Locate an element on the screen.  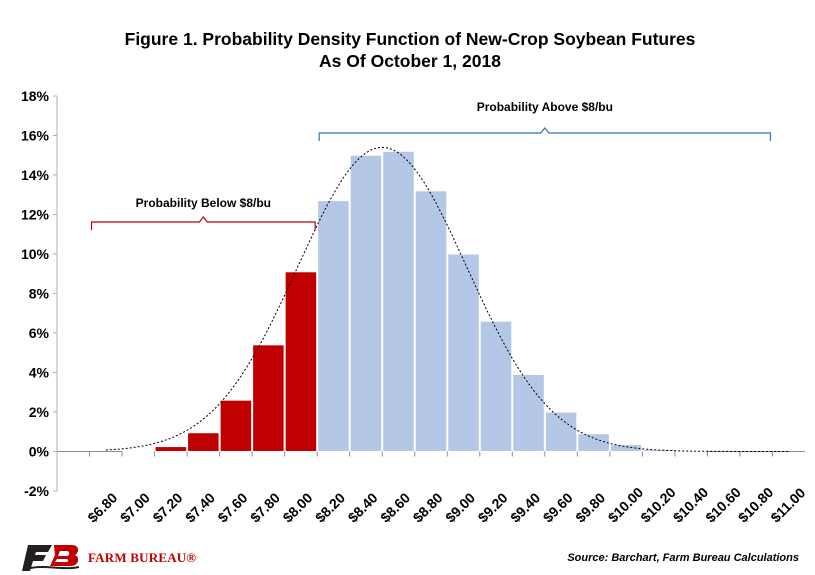
y-tick-label: 16% is located at coordinates (35, 136).